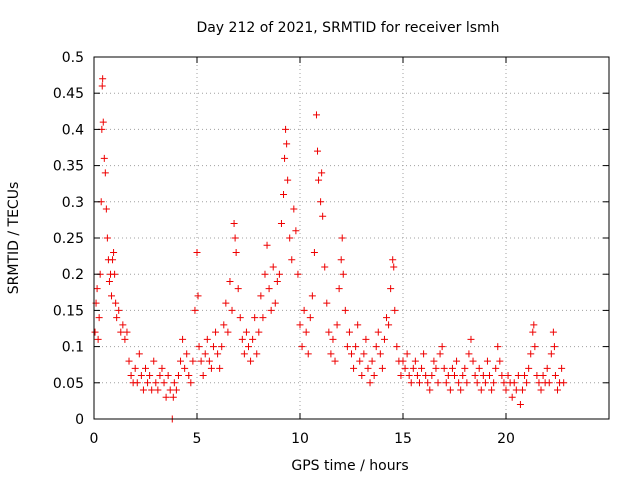  Describe the element at coordinates (197, 439) in the screenshot. I see `x-tick-label: 5` at that location.